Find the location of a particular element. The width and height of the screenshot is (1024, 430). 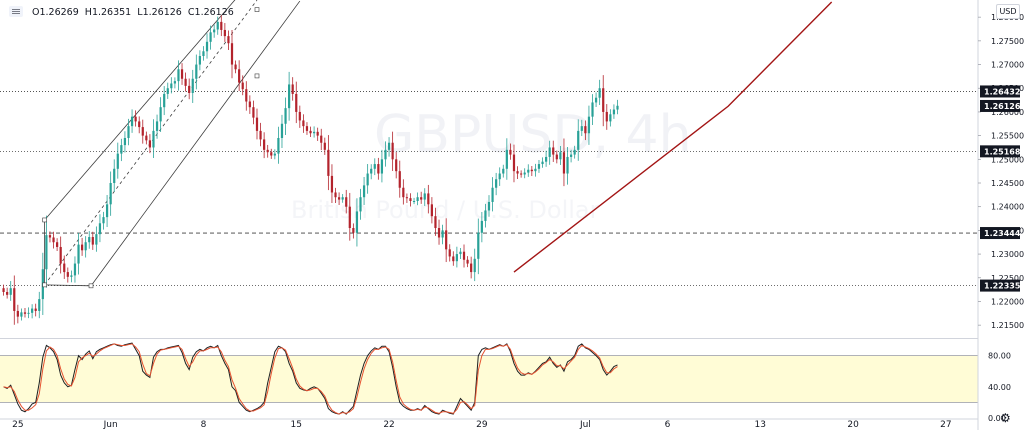

y-tick-label: 1.27500 is located at coordinates (1007, 41).